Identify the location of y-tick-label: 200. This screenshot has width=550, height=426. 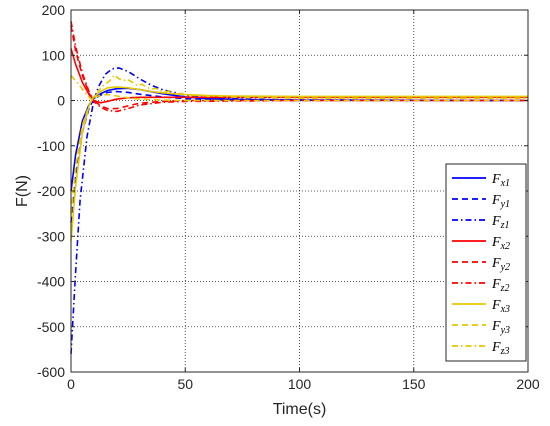
(54, 10).